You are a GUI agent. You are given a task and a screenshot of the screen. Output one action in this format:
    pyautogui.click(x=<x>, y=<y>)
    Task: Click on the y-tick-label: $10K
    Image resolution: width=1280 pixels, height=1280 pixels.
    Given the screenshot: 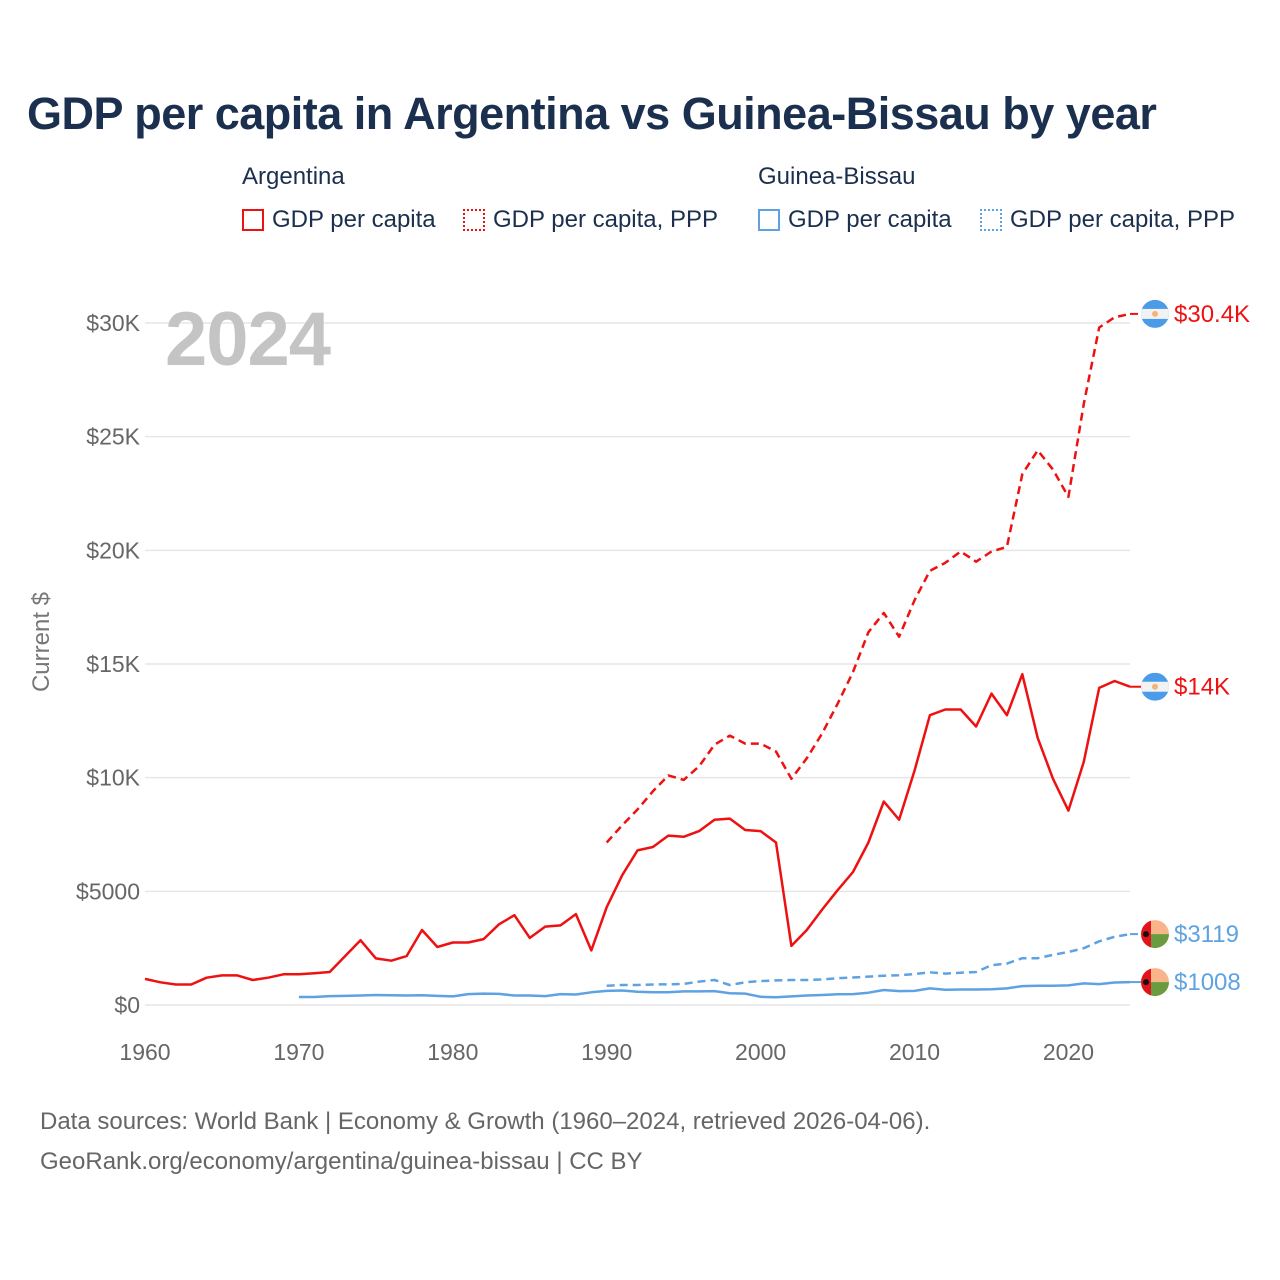 What is the action you would take?
    pyautogui.click(x=113, y=778)
    